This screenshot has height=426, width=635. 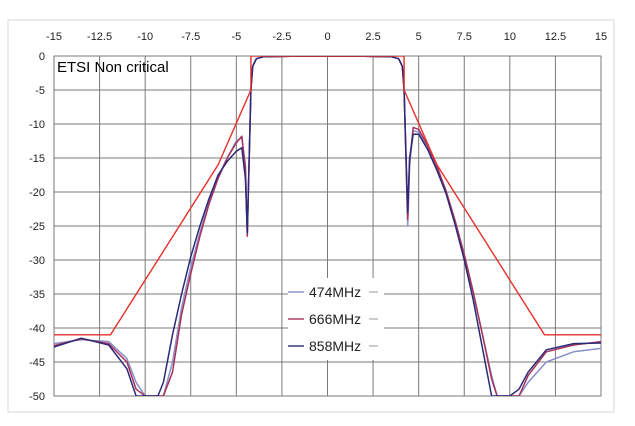 I want to click on legend-label-858mhz: 858MHz, so click(x=335, y=346).